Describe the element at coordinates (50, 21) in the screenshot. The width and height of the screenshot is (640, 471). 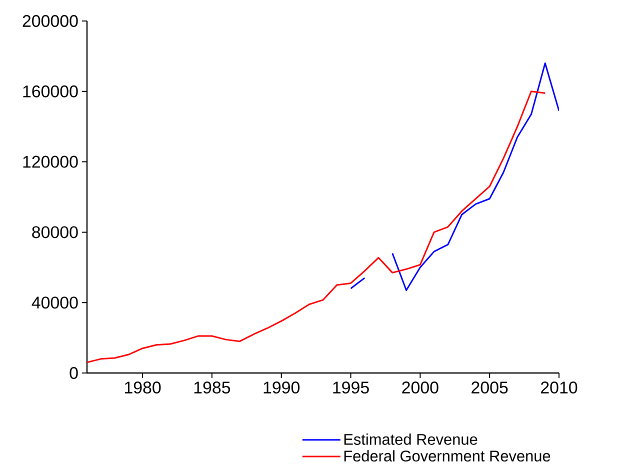
I see `y-tick-label: 200000` at that location.